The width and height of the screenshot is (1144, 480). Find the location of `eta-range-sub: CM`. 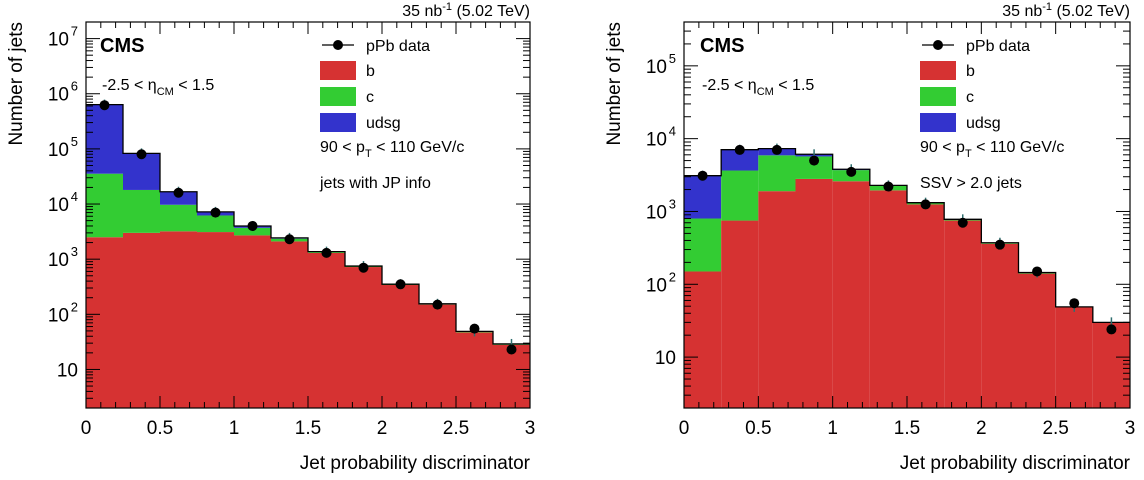

eta-range-sub: CM is located at coordinates (165, 92).